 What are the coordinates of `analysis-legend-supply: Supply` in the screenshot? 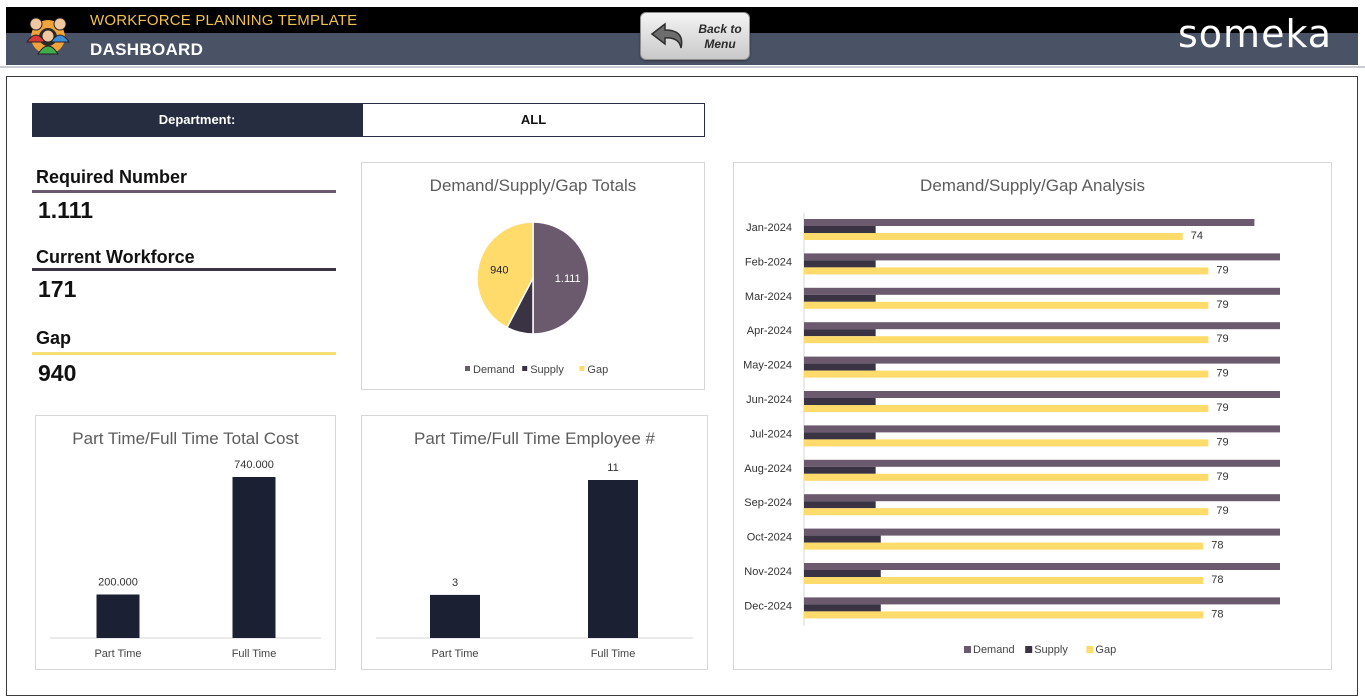 It's located at (1051, 650).